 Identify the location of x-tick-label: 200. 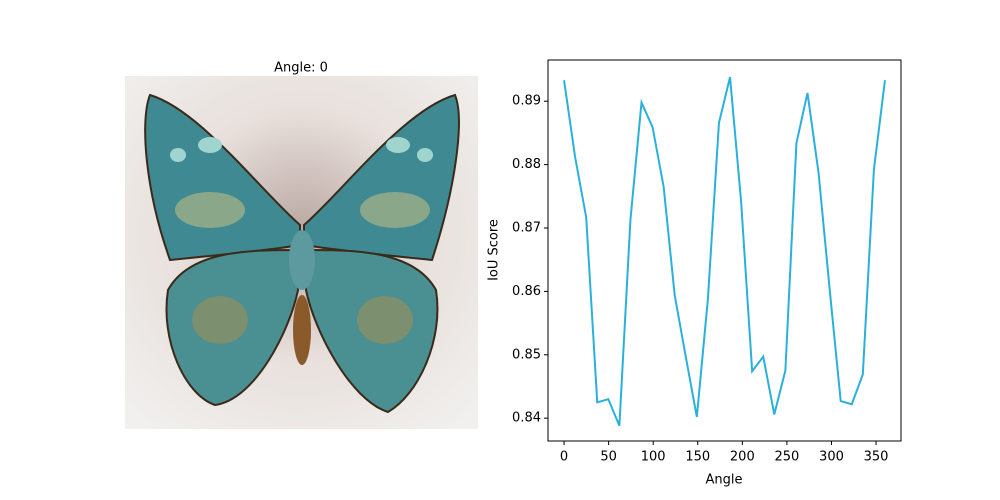
(742, 457).